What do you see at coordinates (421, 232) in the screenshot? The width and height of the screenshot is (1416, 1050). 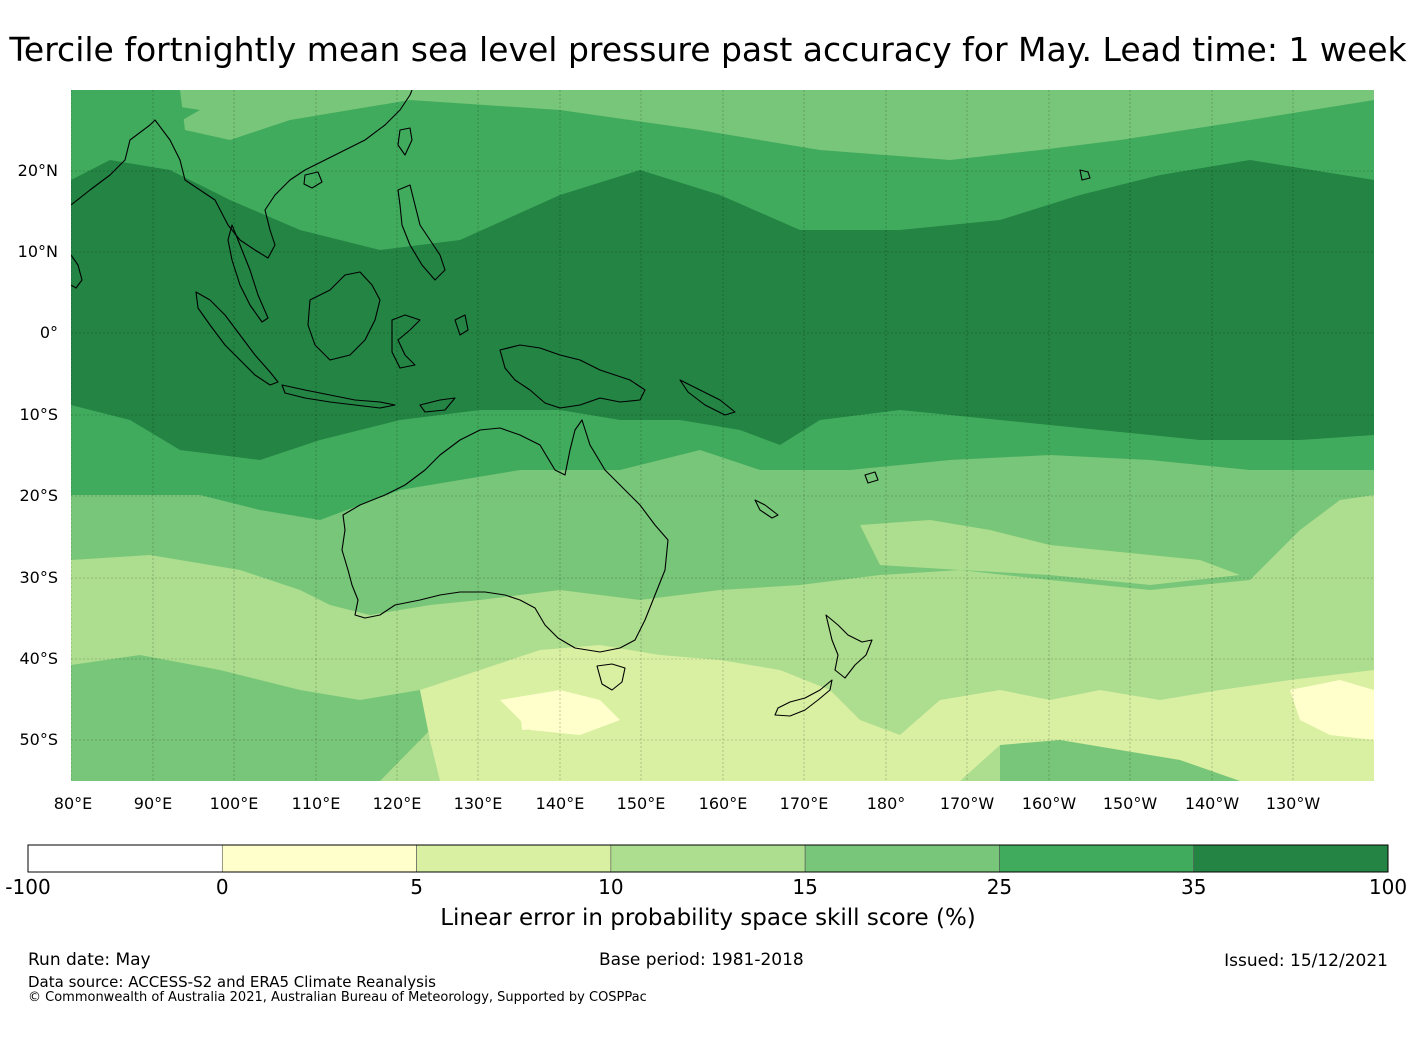 I see `coastline-philippines` at bounding box center [421, 232].